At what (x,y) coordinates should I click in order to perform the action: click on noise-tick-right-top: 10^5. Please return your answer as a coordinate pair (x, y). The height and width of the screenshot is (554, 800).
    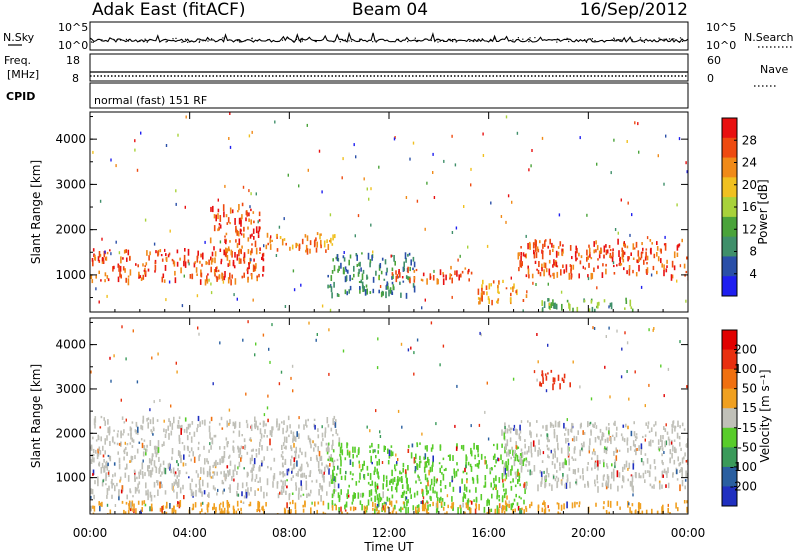
    Looking at the image, I should click on (721, 27).